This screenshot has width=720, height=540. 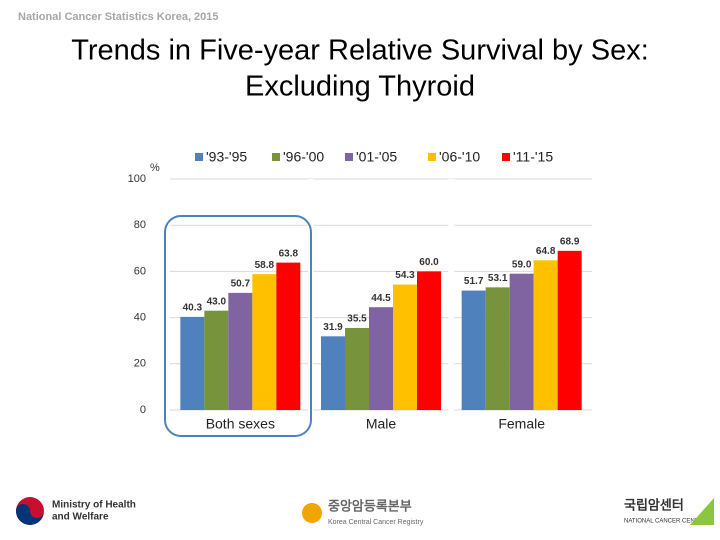 I want to click on y-tick-label: 60, so click(x=140, y=271).